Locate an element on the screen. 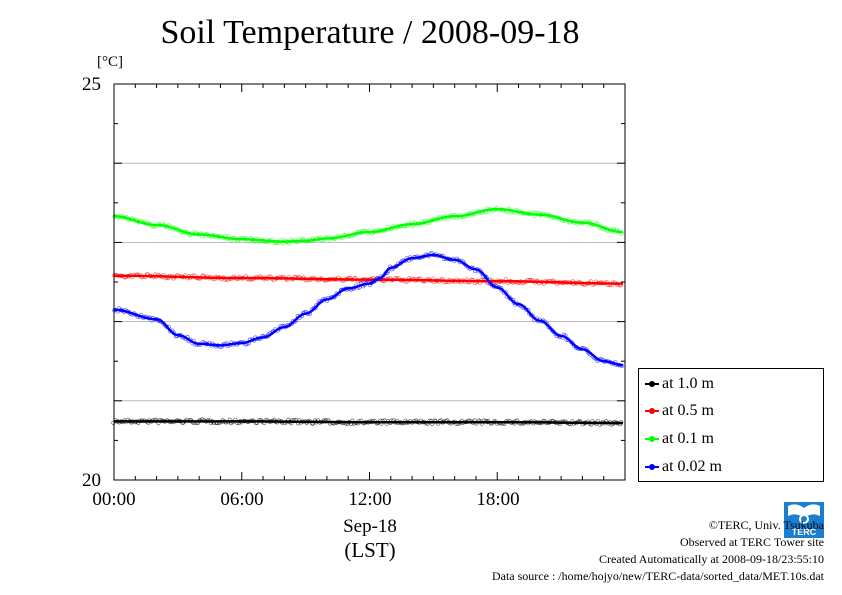 The height and width of the screenshot is (595, 842). series-line-1m is located at coordinates (368, 422).